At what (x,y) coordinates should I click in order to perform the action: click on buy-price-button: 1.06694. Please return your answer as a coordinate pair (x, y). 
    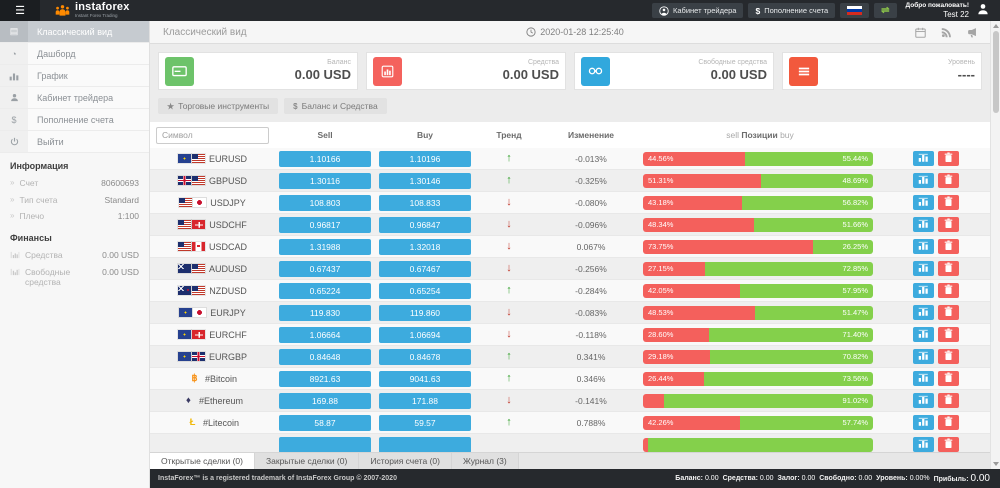
    Looking at the image, I should click on (425, 334).